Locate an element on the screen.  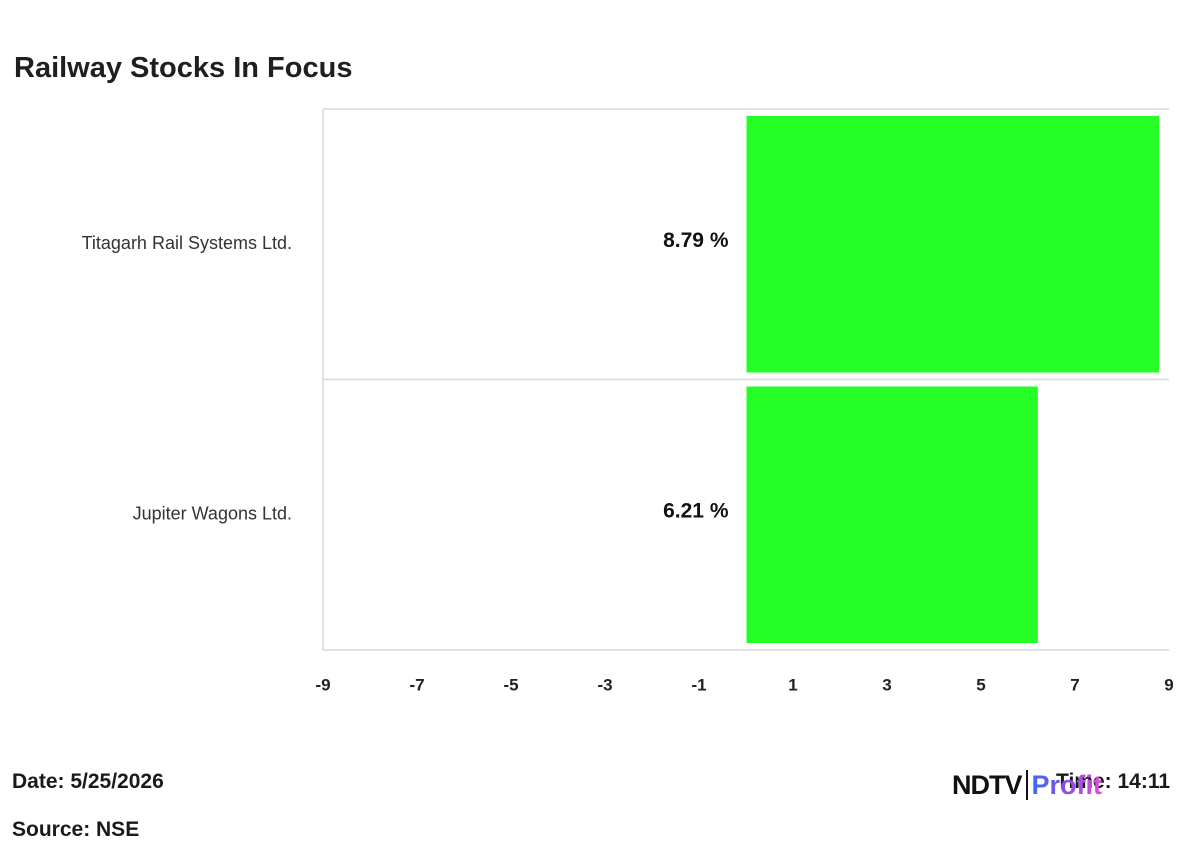
x-tick-label: 3 is located at coordinates (886, 684).